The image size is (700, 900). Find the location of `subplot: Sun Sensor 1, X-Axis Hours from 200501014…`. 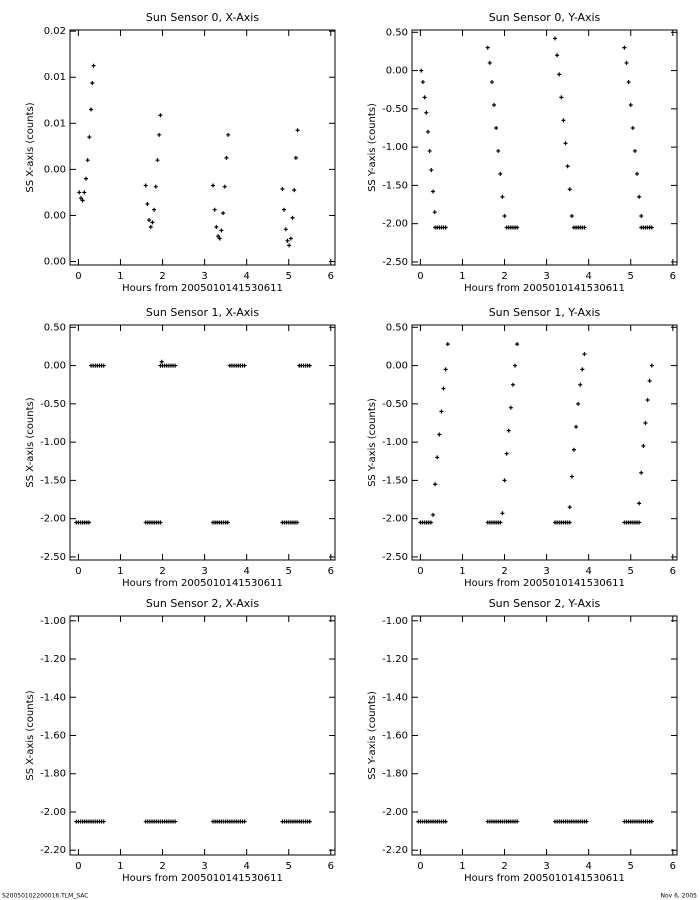

subplot: Sun Sensor 1, X-Axis Hours from 200501014… is located at coordinates (180, 447).